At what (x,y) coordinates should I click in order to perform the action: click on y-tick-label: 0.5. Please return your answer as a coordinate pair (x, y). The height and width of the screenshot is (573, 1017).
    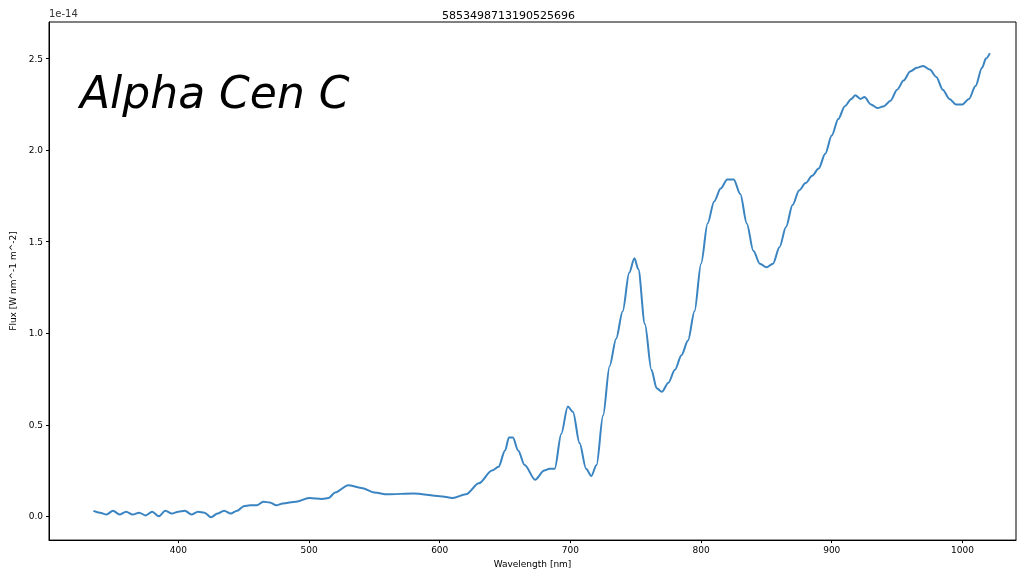
    Looking at the image, I should click on (35, 424).